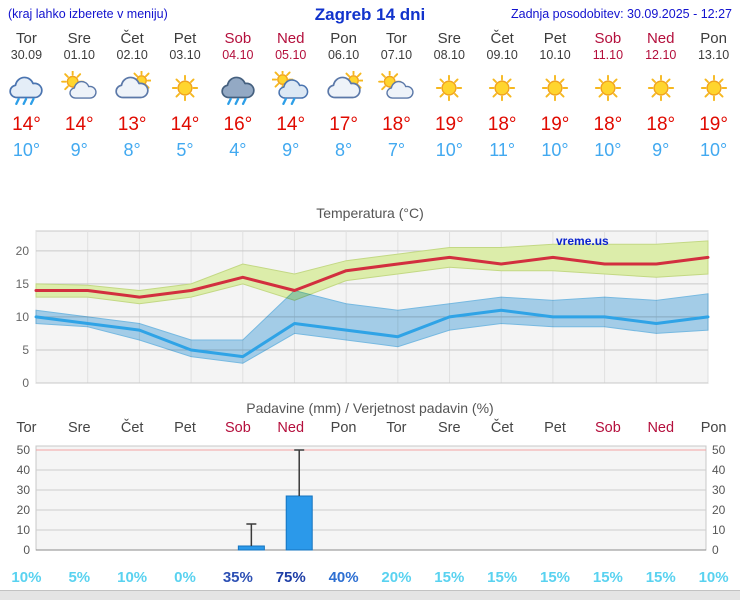  Describe the element at coordinates (607, 96) in the screenshot. I see `day-column-sob-11.10: Sob 11.10 18° 10°` at that location.